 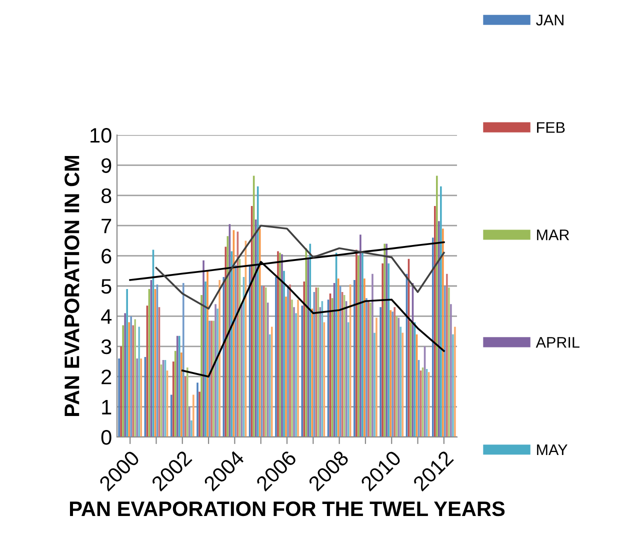 I want to click on y-tick-label: 5, so click(x=106, y=286).